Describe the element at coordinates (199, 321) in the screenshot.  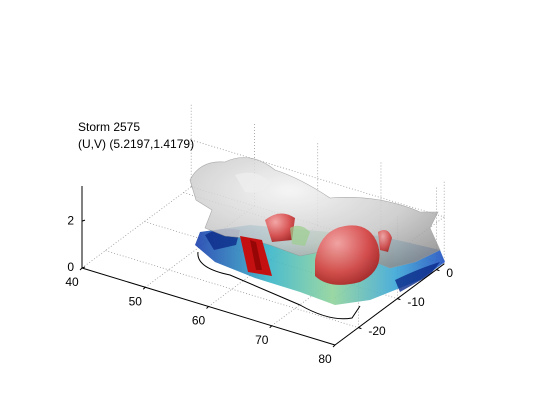
I see `x-tick-label: 60` at that location.